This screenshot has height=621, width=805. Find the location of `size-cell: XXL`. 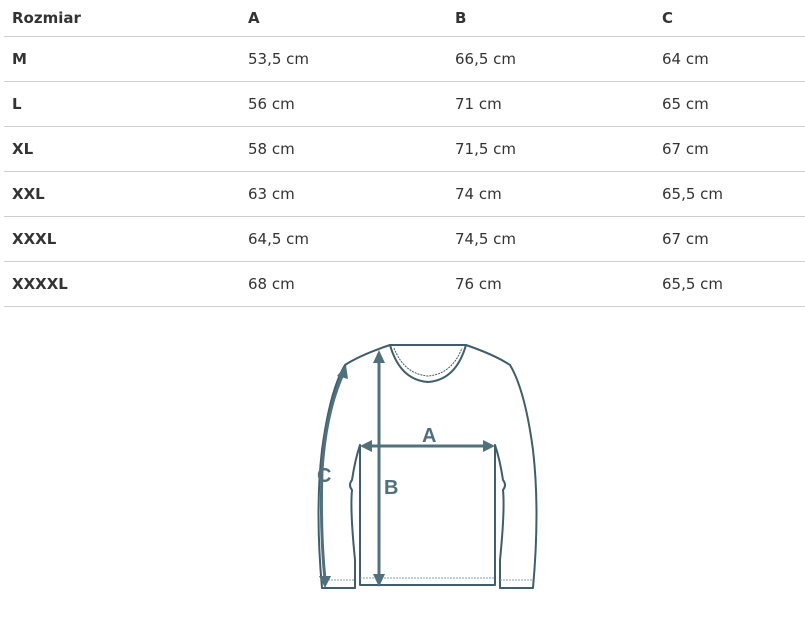

size-cell: XXL is located at coordinates (122, 194).